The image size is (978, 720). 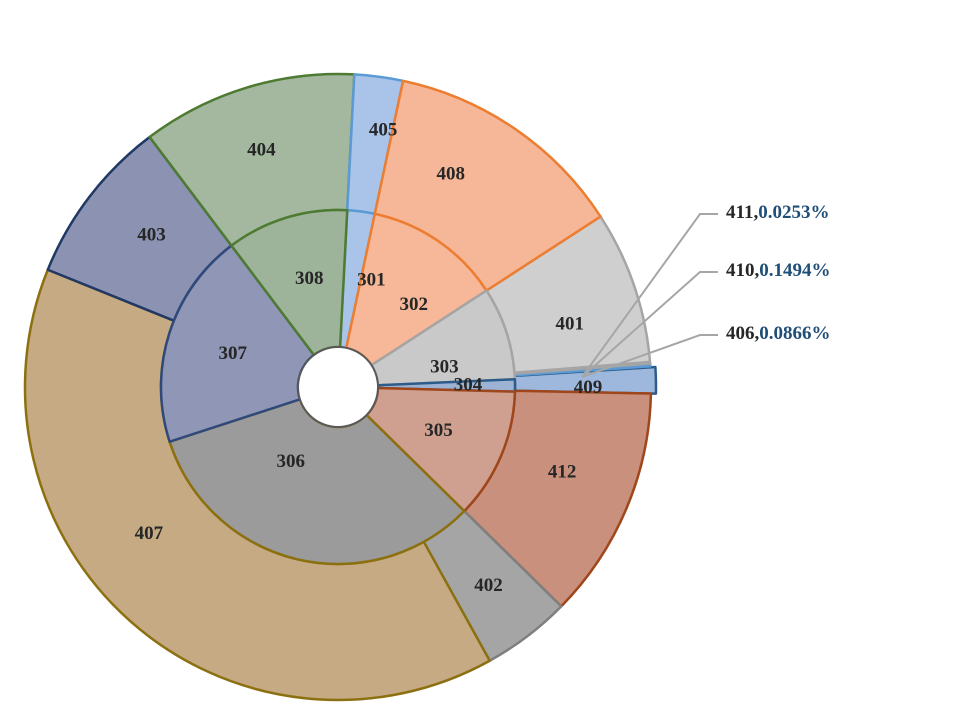 I want to click on leader-lines, so click(x=649, y=295).